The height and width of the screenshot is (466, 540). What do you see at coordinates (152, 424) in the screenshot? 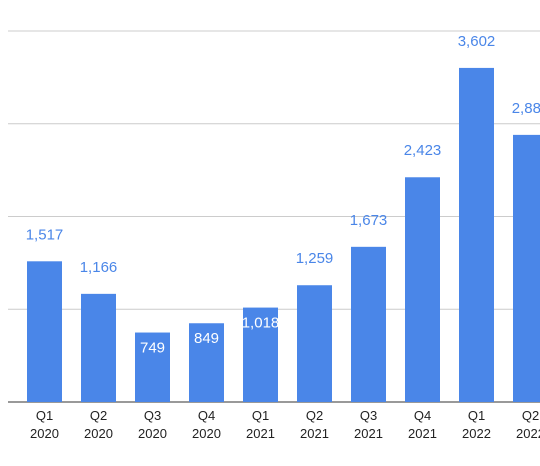
I see `x-tick-label: Q3 2020` at bounding box center [152, 424].